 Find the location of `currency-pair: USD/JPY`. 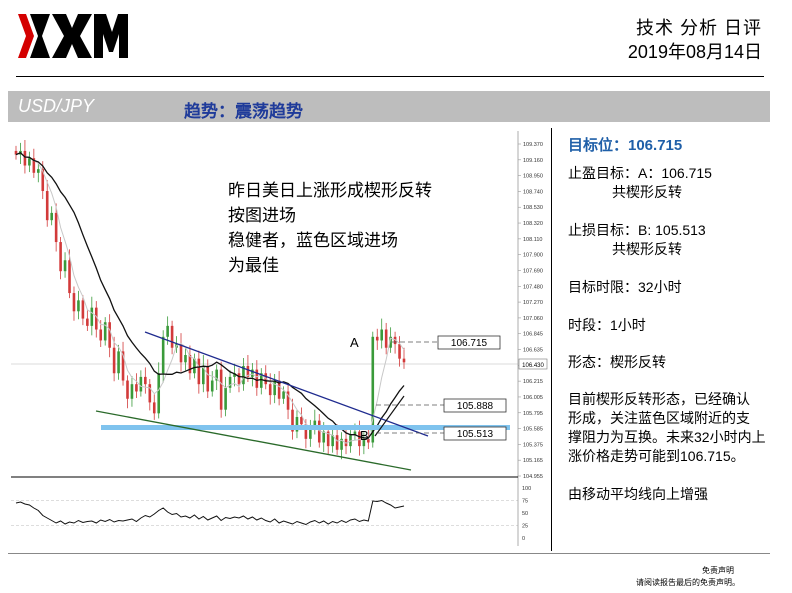

currency-pair: USD/JPY is located at coordinates (56, 106).